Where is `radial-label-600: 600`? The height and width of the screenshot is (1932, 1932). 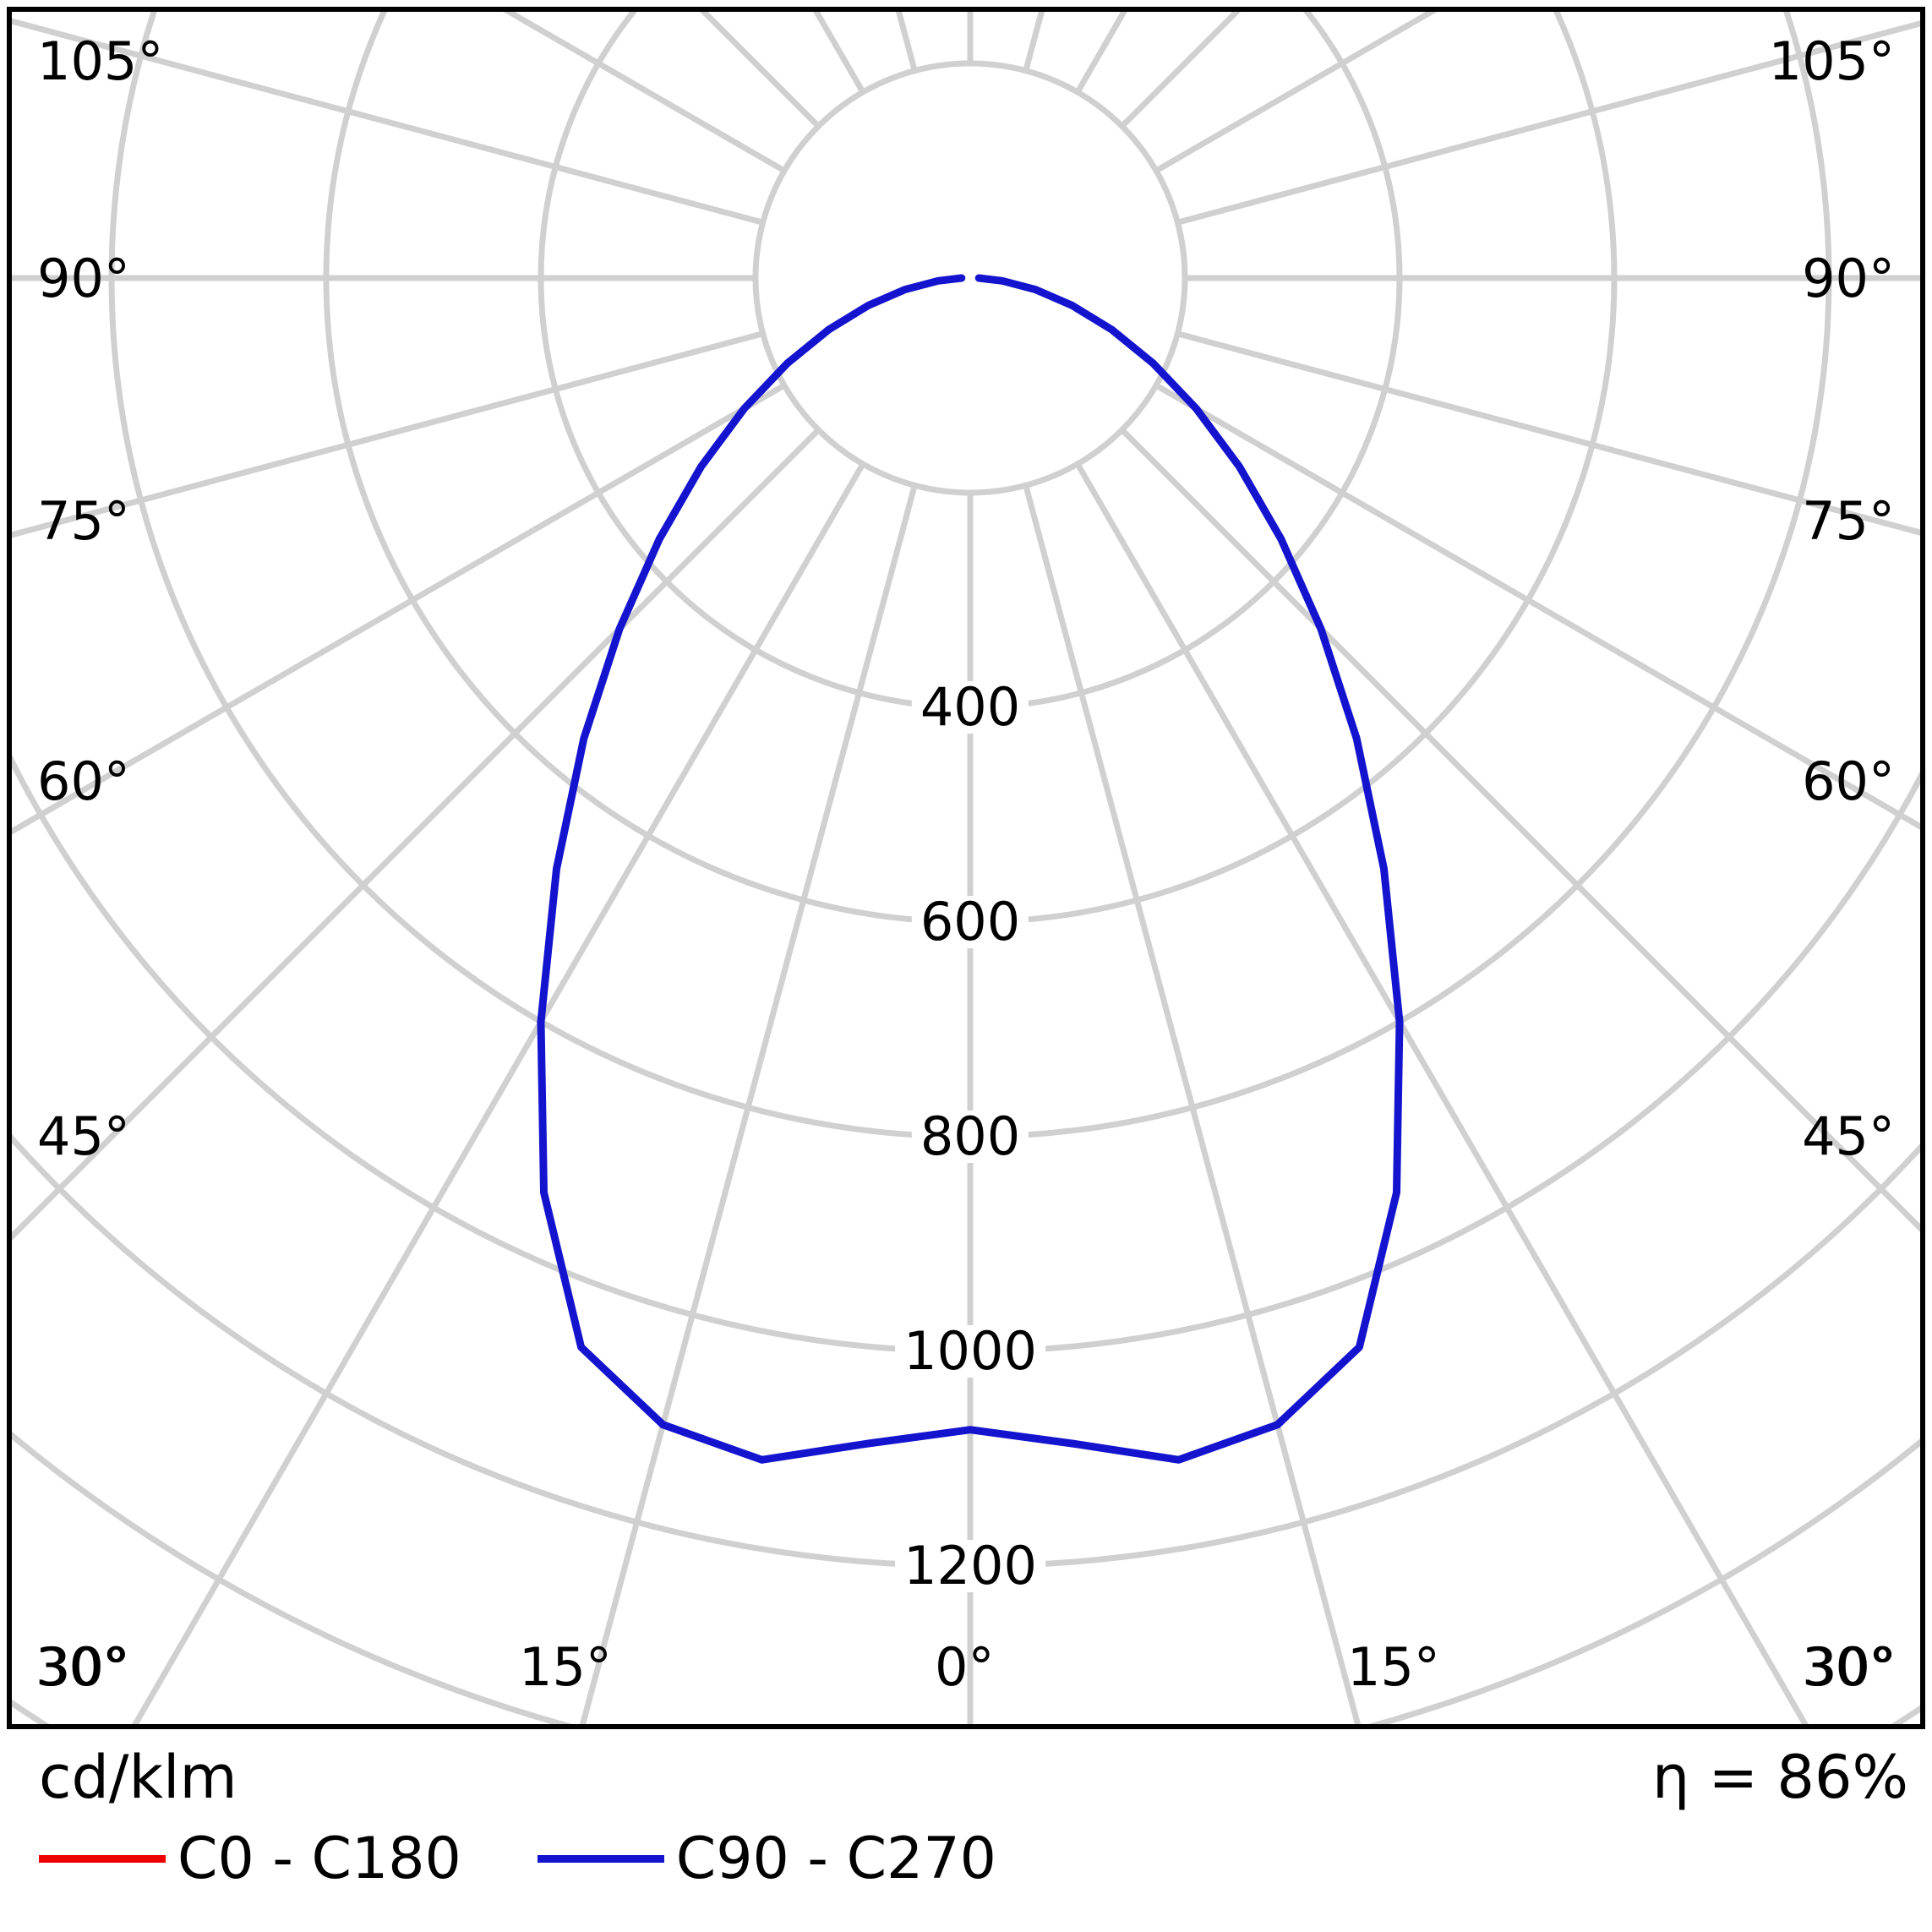
radial-label-600: 600 is located at coordinates (970, 922).